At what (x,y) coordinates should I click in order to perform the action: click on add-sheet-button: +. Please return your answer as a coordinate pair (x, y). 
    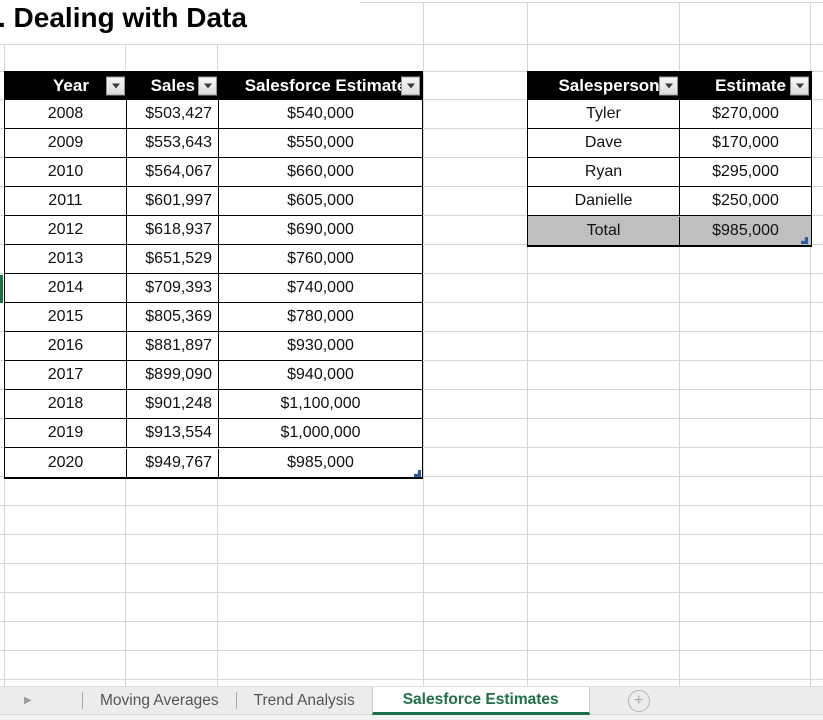
    Looking at the image, I should click on (638, 700).